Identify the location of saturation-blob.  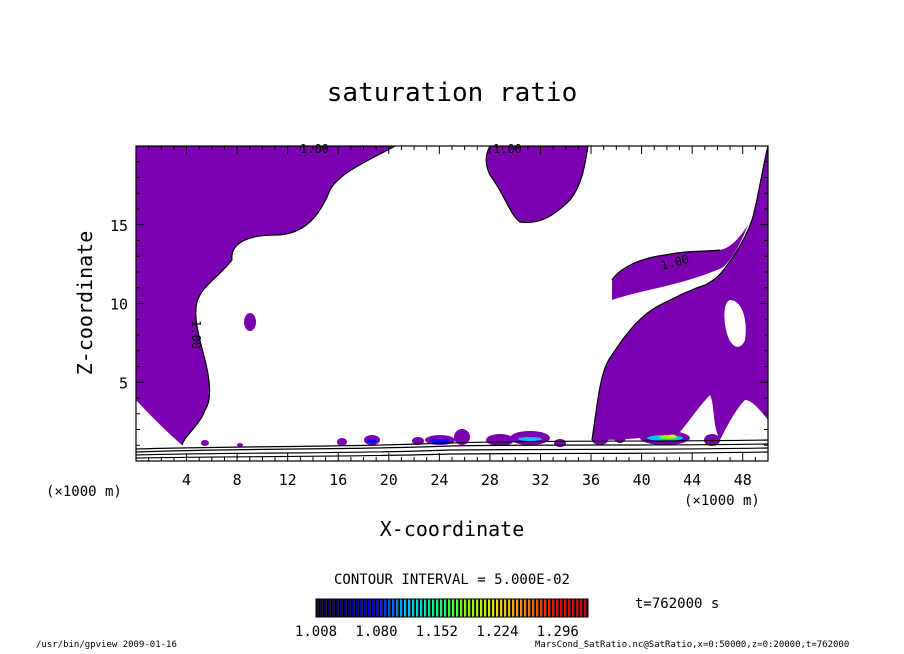
(250, 322).